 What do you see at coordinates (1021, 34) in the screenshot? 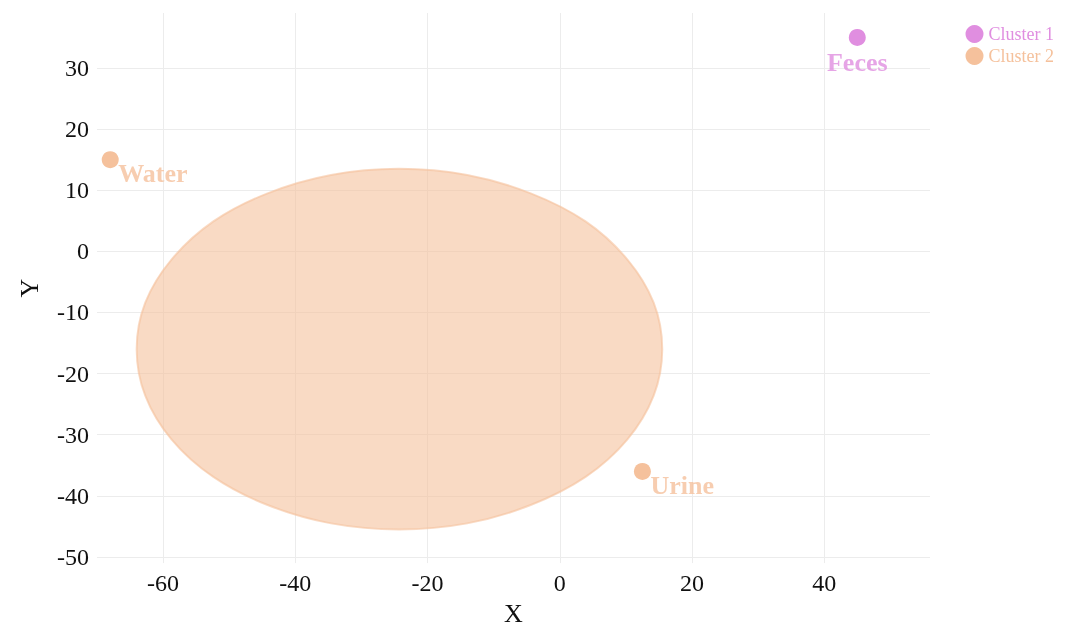
I see `legend-label: Cluster 1` at bounding box center [1021, 34].